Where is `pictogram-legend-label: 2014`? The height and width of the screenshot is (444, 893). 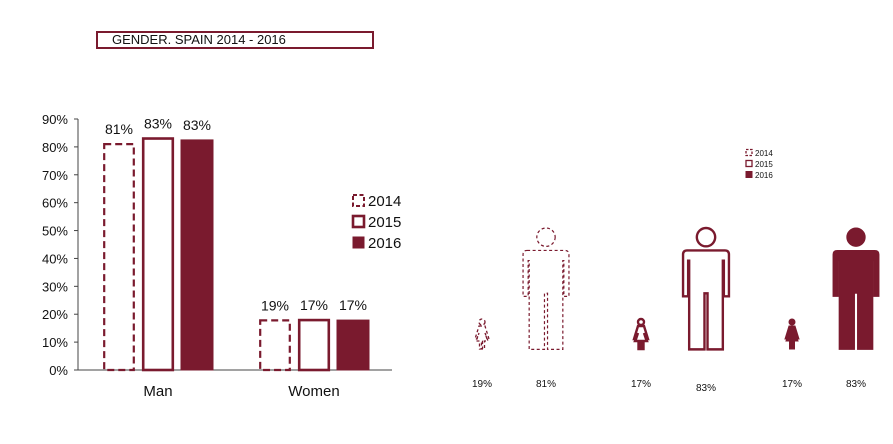 pictogram-legend-label: 2014 is located at coordinates (764, 153).